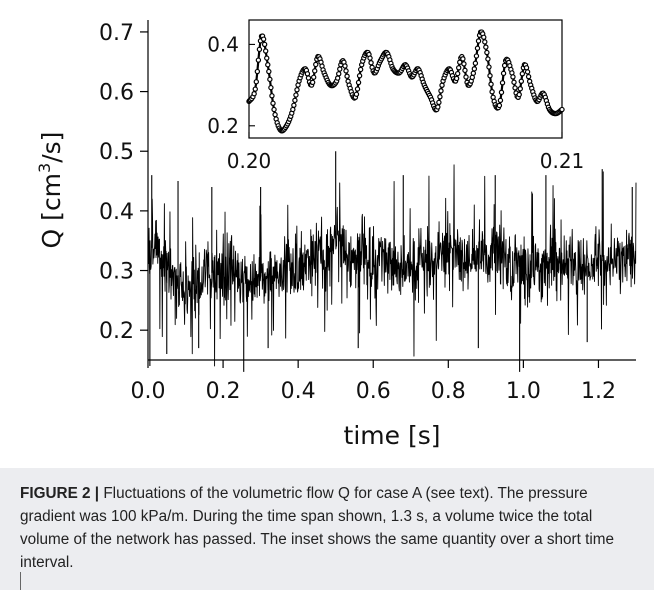 The height and width of the screenshot is (590, 654). What do you see at coordinates (406, 152) in the screenshot?
I see `inset-x-ticks: 0.20 0.21` at bounding box center [406, 152].